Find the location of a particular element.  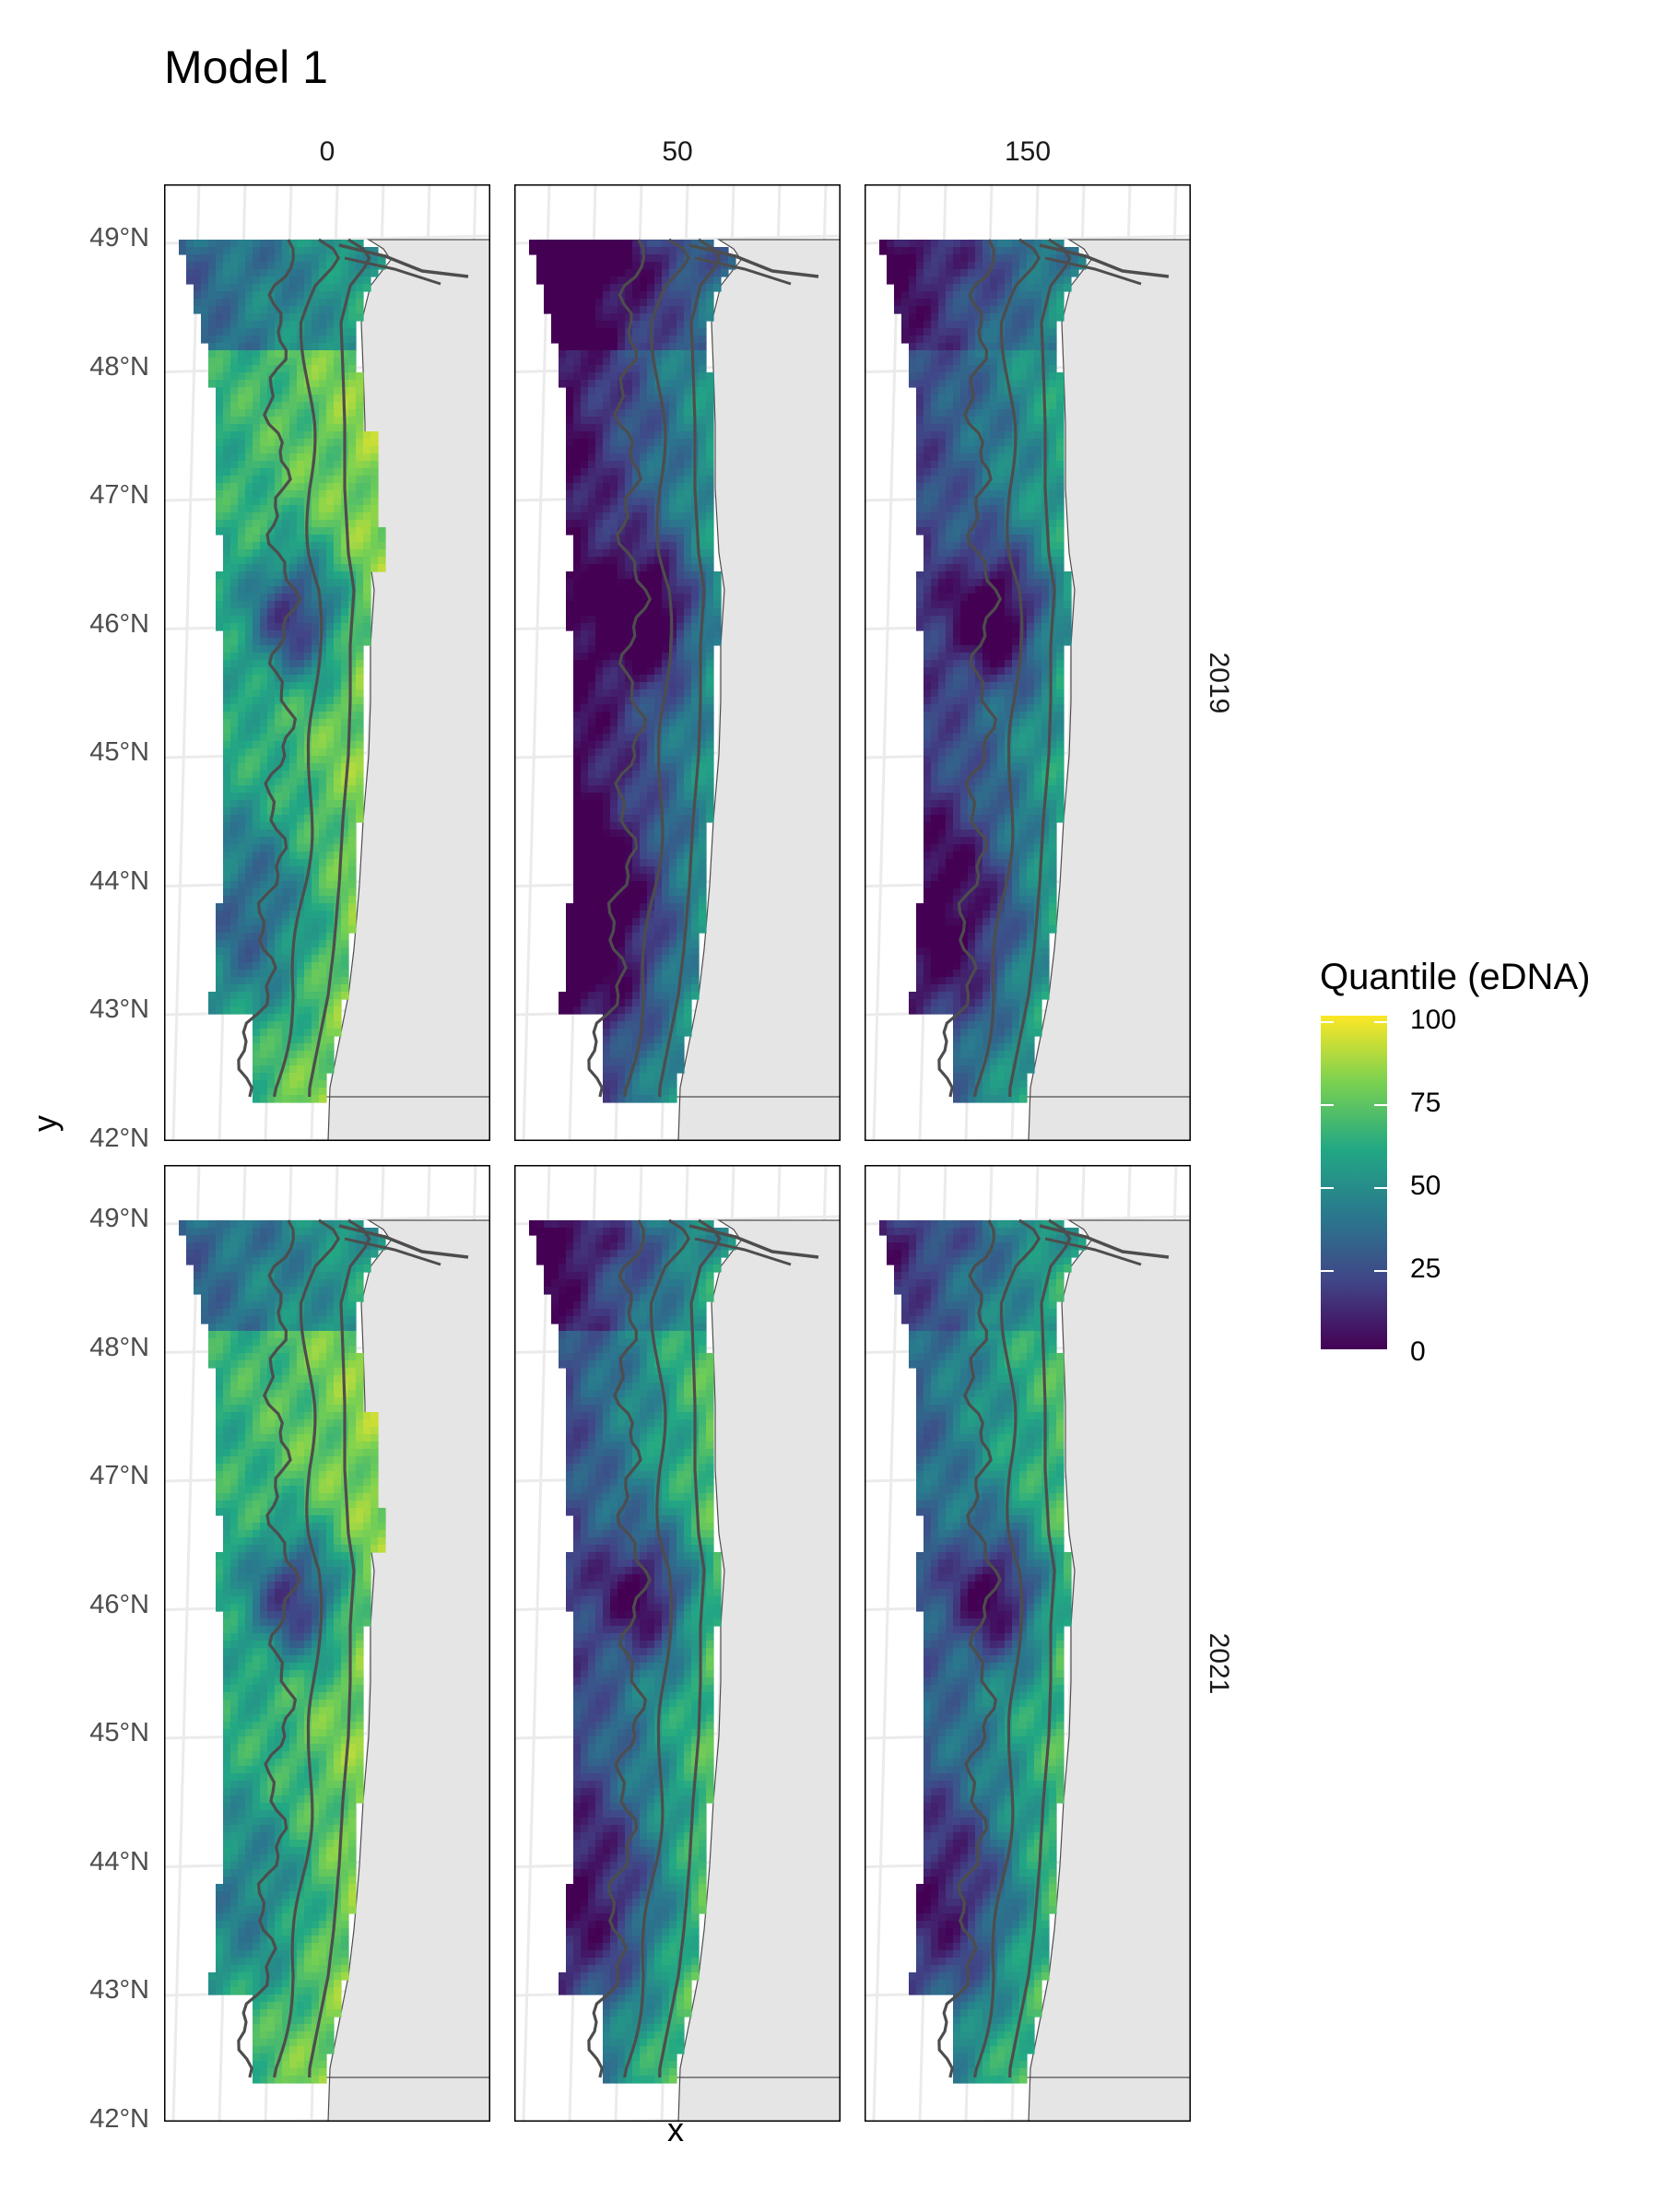

legend-colorbar is located at coordinates (1354, 1182).